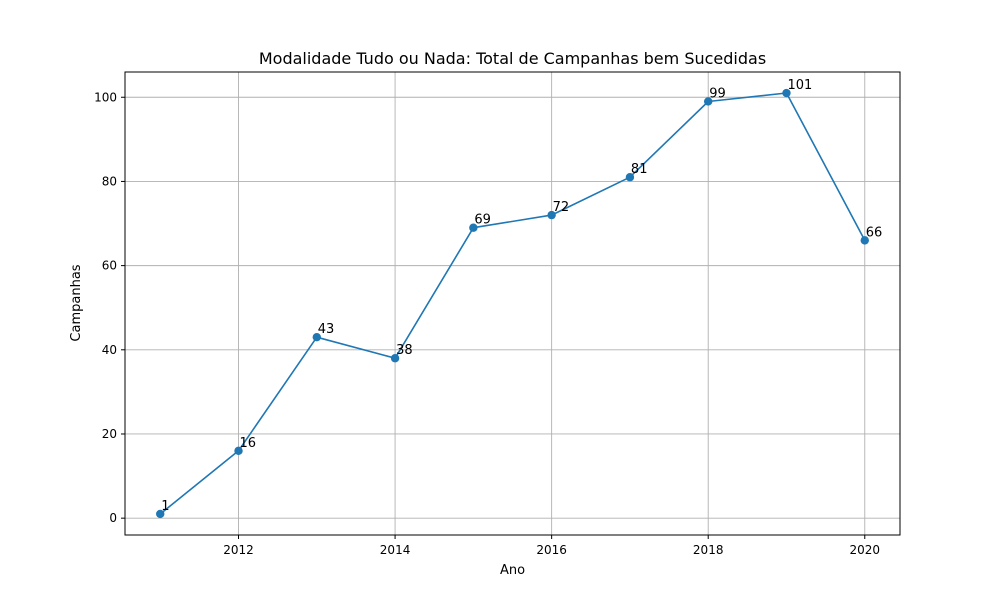 Image resolution: width=1000 pixels, height=600 pixels. What do you see at coordinates (717, 93) in the screenshot?
I see `data-label: 99` at bounding box center [717, 93].